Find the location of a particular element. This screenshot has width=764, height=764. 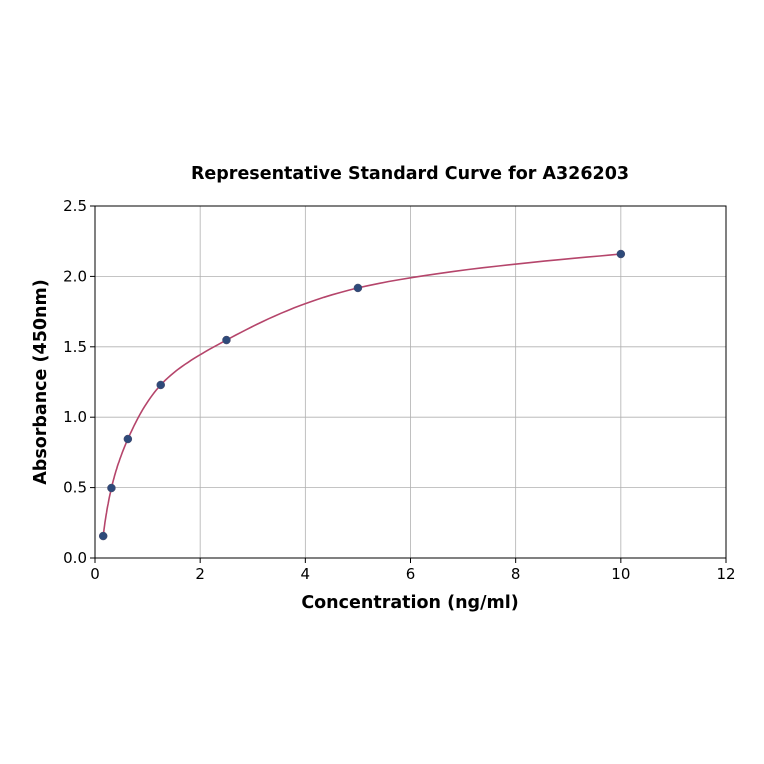

x-tick-label: 12 is located at coordinates (725, 574).